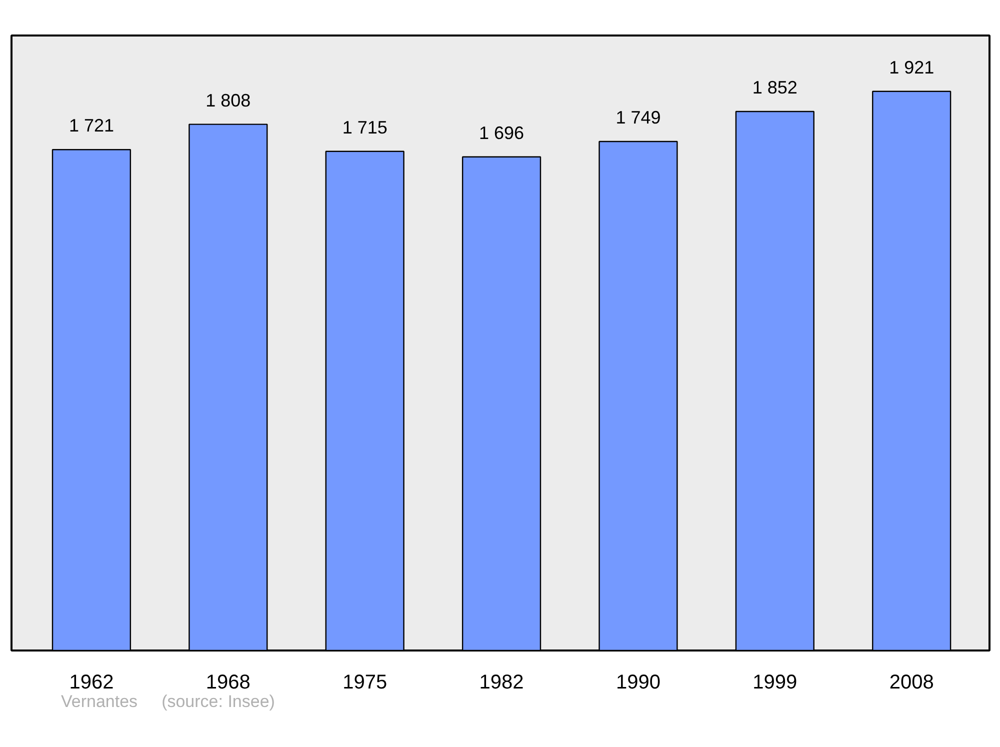 The height and width of the screenshot is (747, 1000). Describe the element at coordinates (775, 87) in the screenshot. I see `data-label: 1 852` at that location.